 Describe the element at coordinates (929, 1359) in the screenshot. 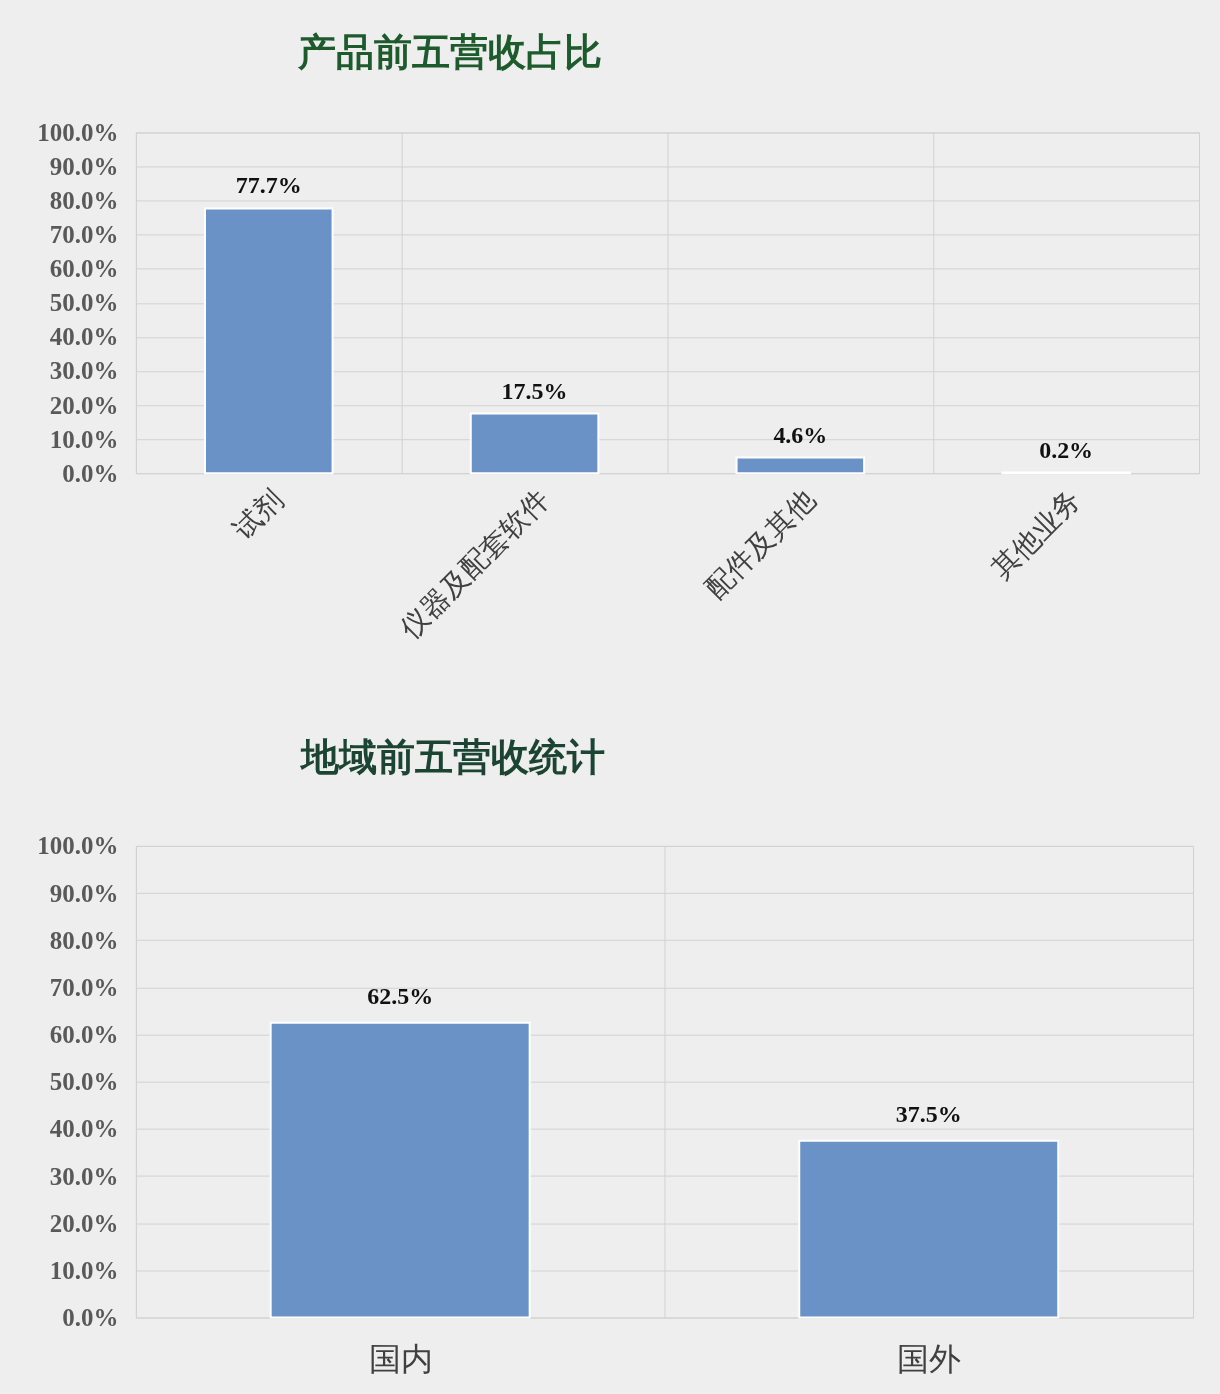

I see `x-tick-label: 国外` at that location.